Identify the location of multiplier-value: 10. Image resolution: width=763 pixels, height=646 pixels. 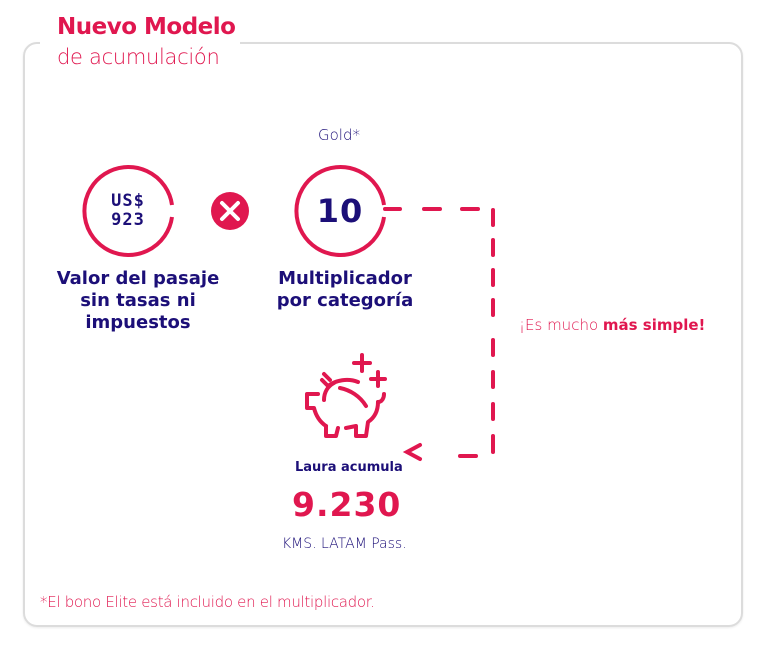
(340, 211).